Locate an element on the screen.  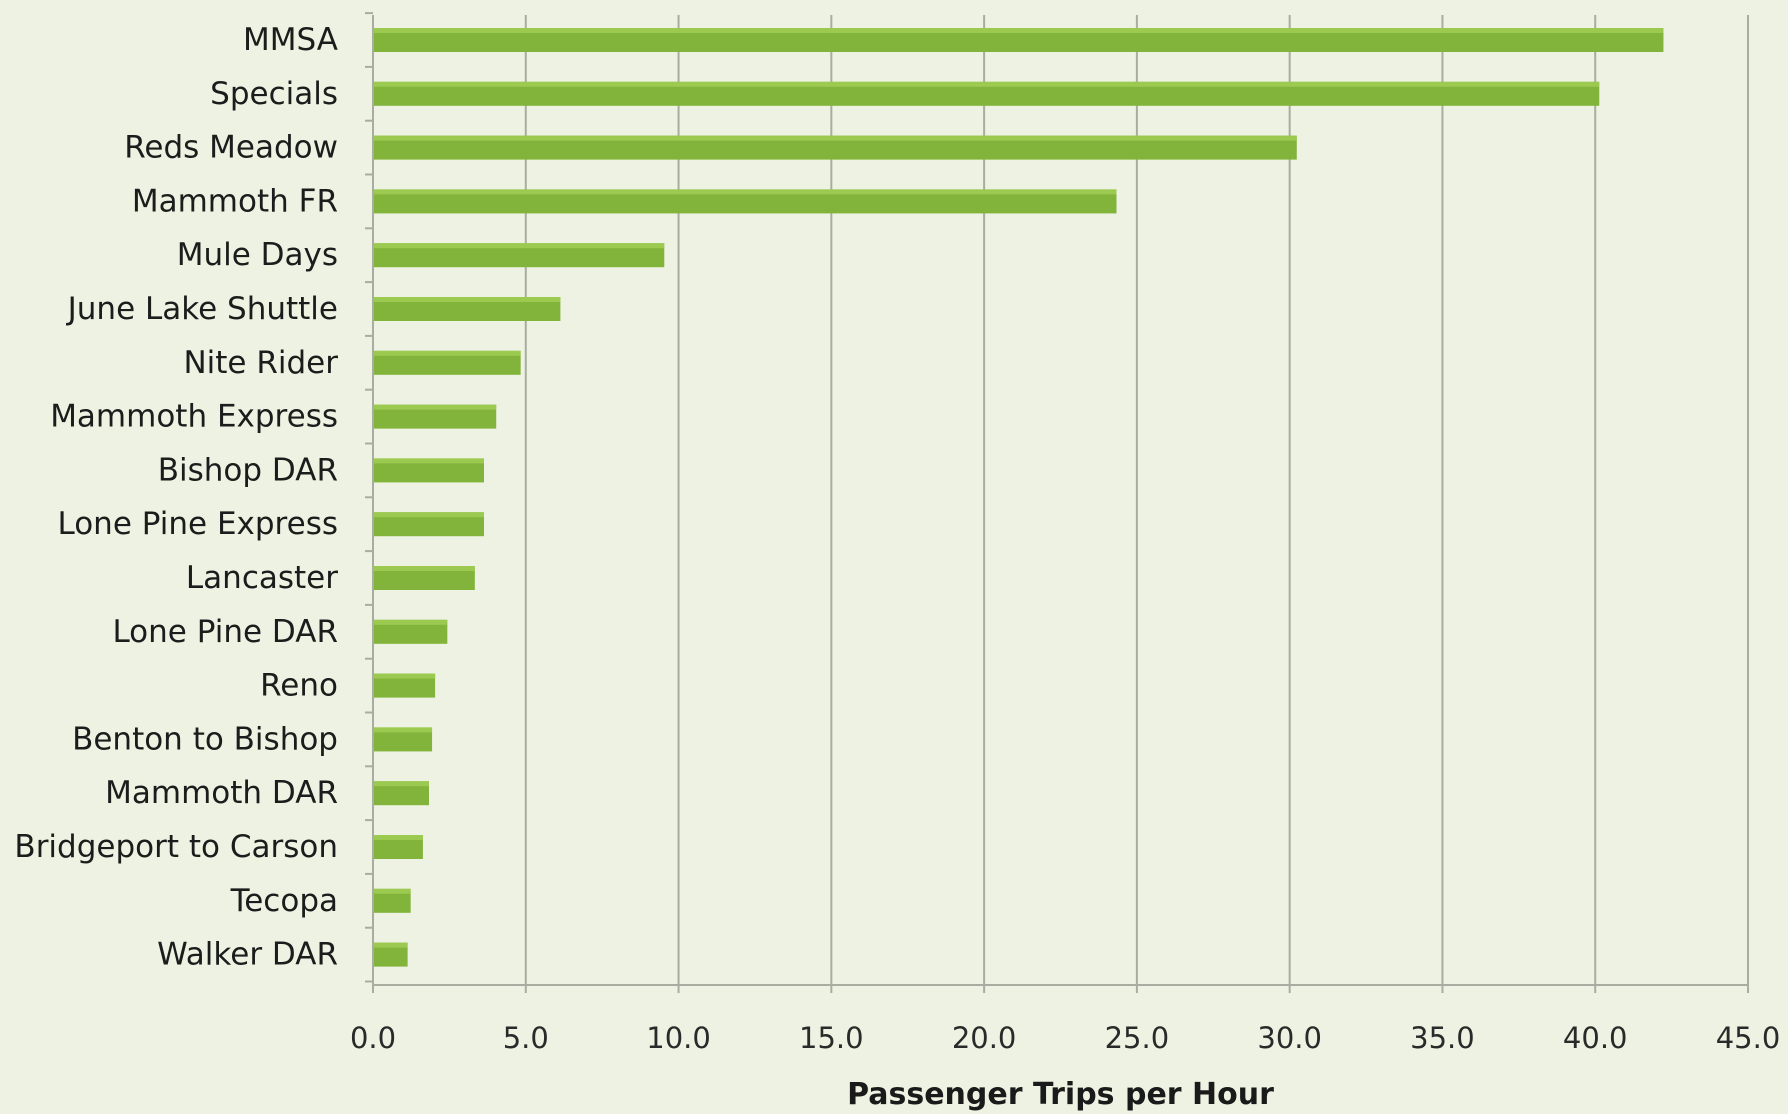
category-label-mammoth-dar: Mammoth DAR is located at coordinates (221, 793).